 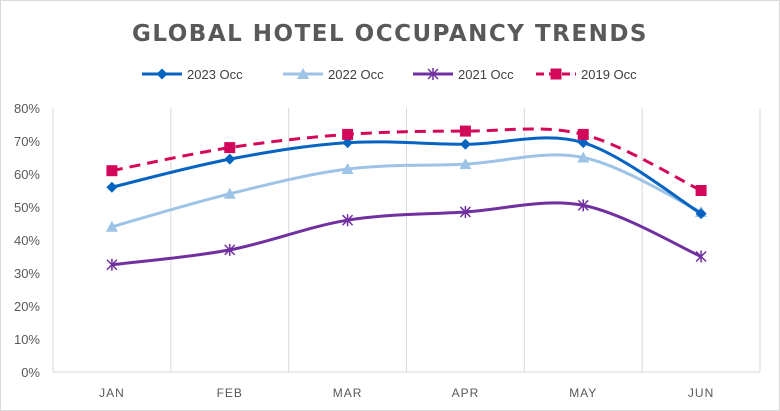 I want to click on y-tick-label: 50%, so click(x=27, y=207).